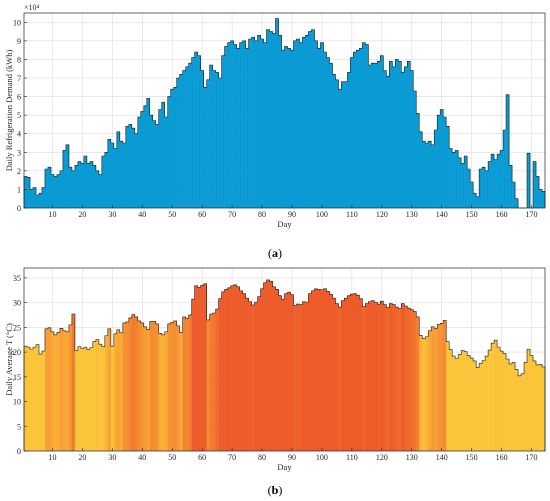  I want to click on x-tick-label: 140, so click(442, 457).